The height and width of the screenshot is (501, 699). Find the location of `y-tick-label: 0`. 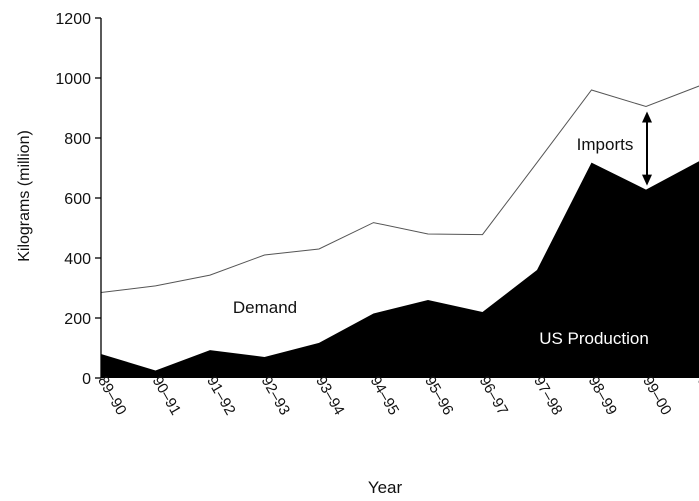

y-tick-label: 0 is located at coordinates (86, 379).